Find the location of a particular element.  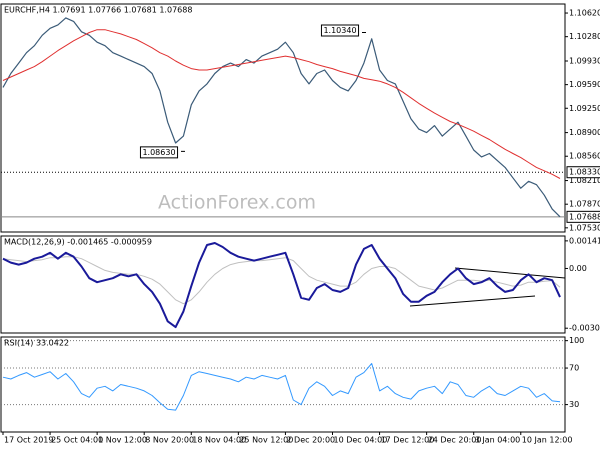

y-tick-label: 100 is located at coordinates (576, 340).